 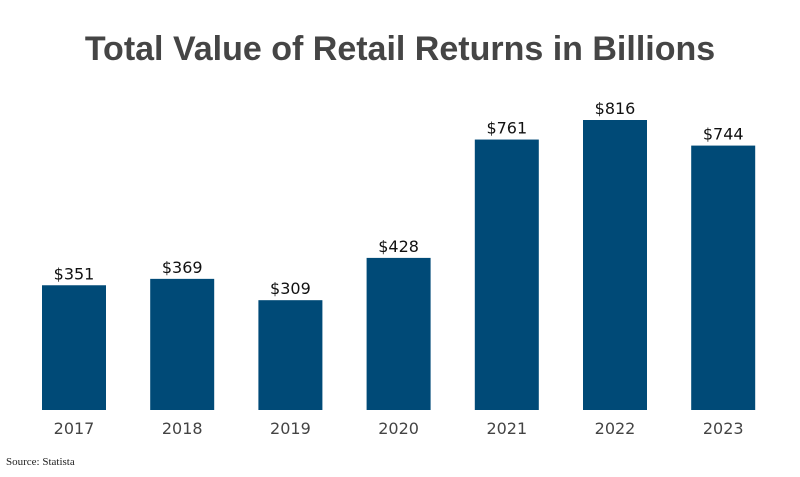 What do you see at coordinates (723, 134) in the screenshot?
I see `data-label-2023: $744` at bounding box center [723, 134].